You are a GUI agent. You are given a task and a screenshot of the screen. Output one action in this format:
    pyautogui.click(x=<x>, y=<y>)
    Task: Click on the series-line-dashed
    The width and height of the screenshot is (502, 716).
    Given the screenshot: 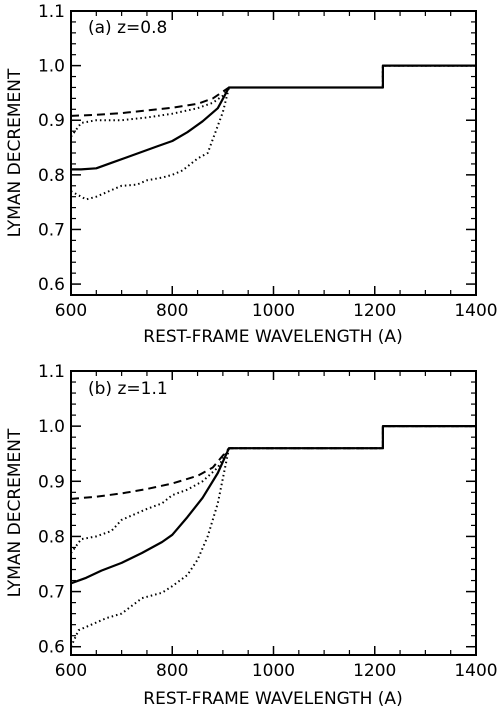 What is the action you would take?
    pyautogui.click(x=273, y=90)
    